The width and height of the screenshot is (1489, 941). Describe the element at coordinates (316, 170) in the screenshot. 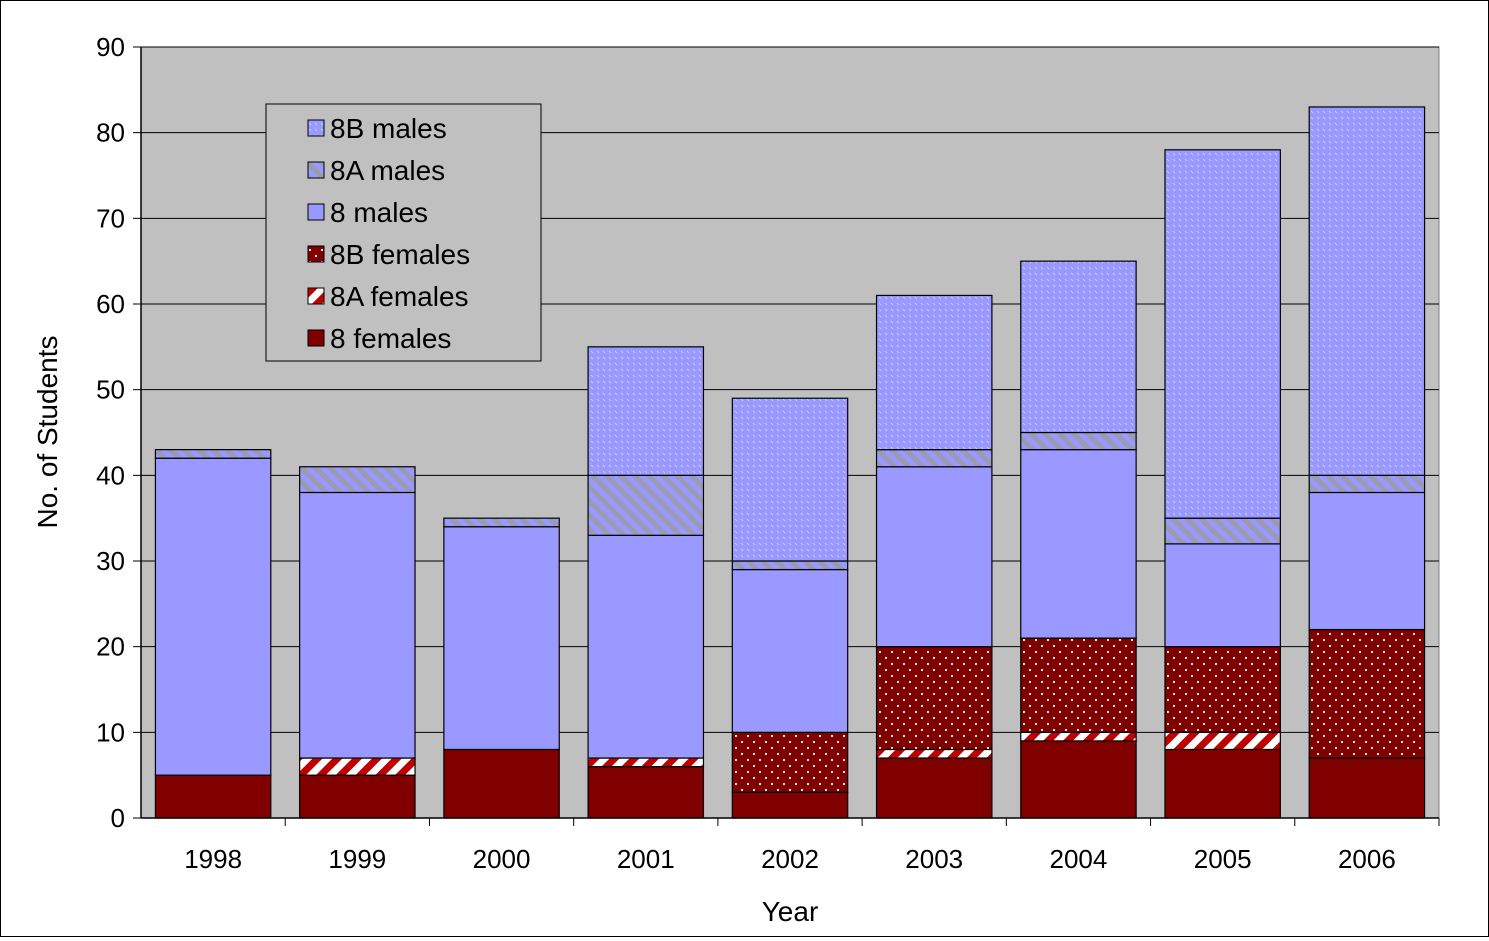

I see `legend-swatch-8a-males` at that location.